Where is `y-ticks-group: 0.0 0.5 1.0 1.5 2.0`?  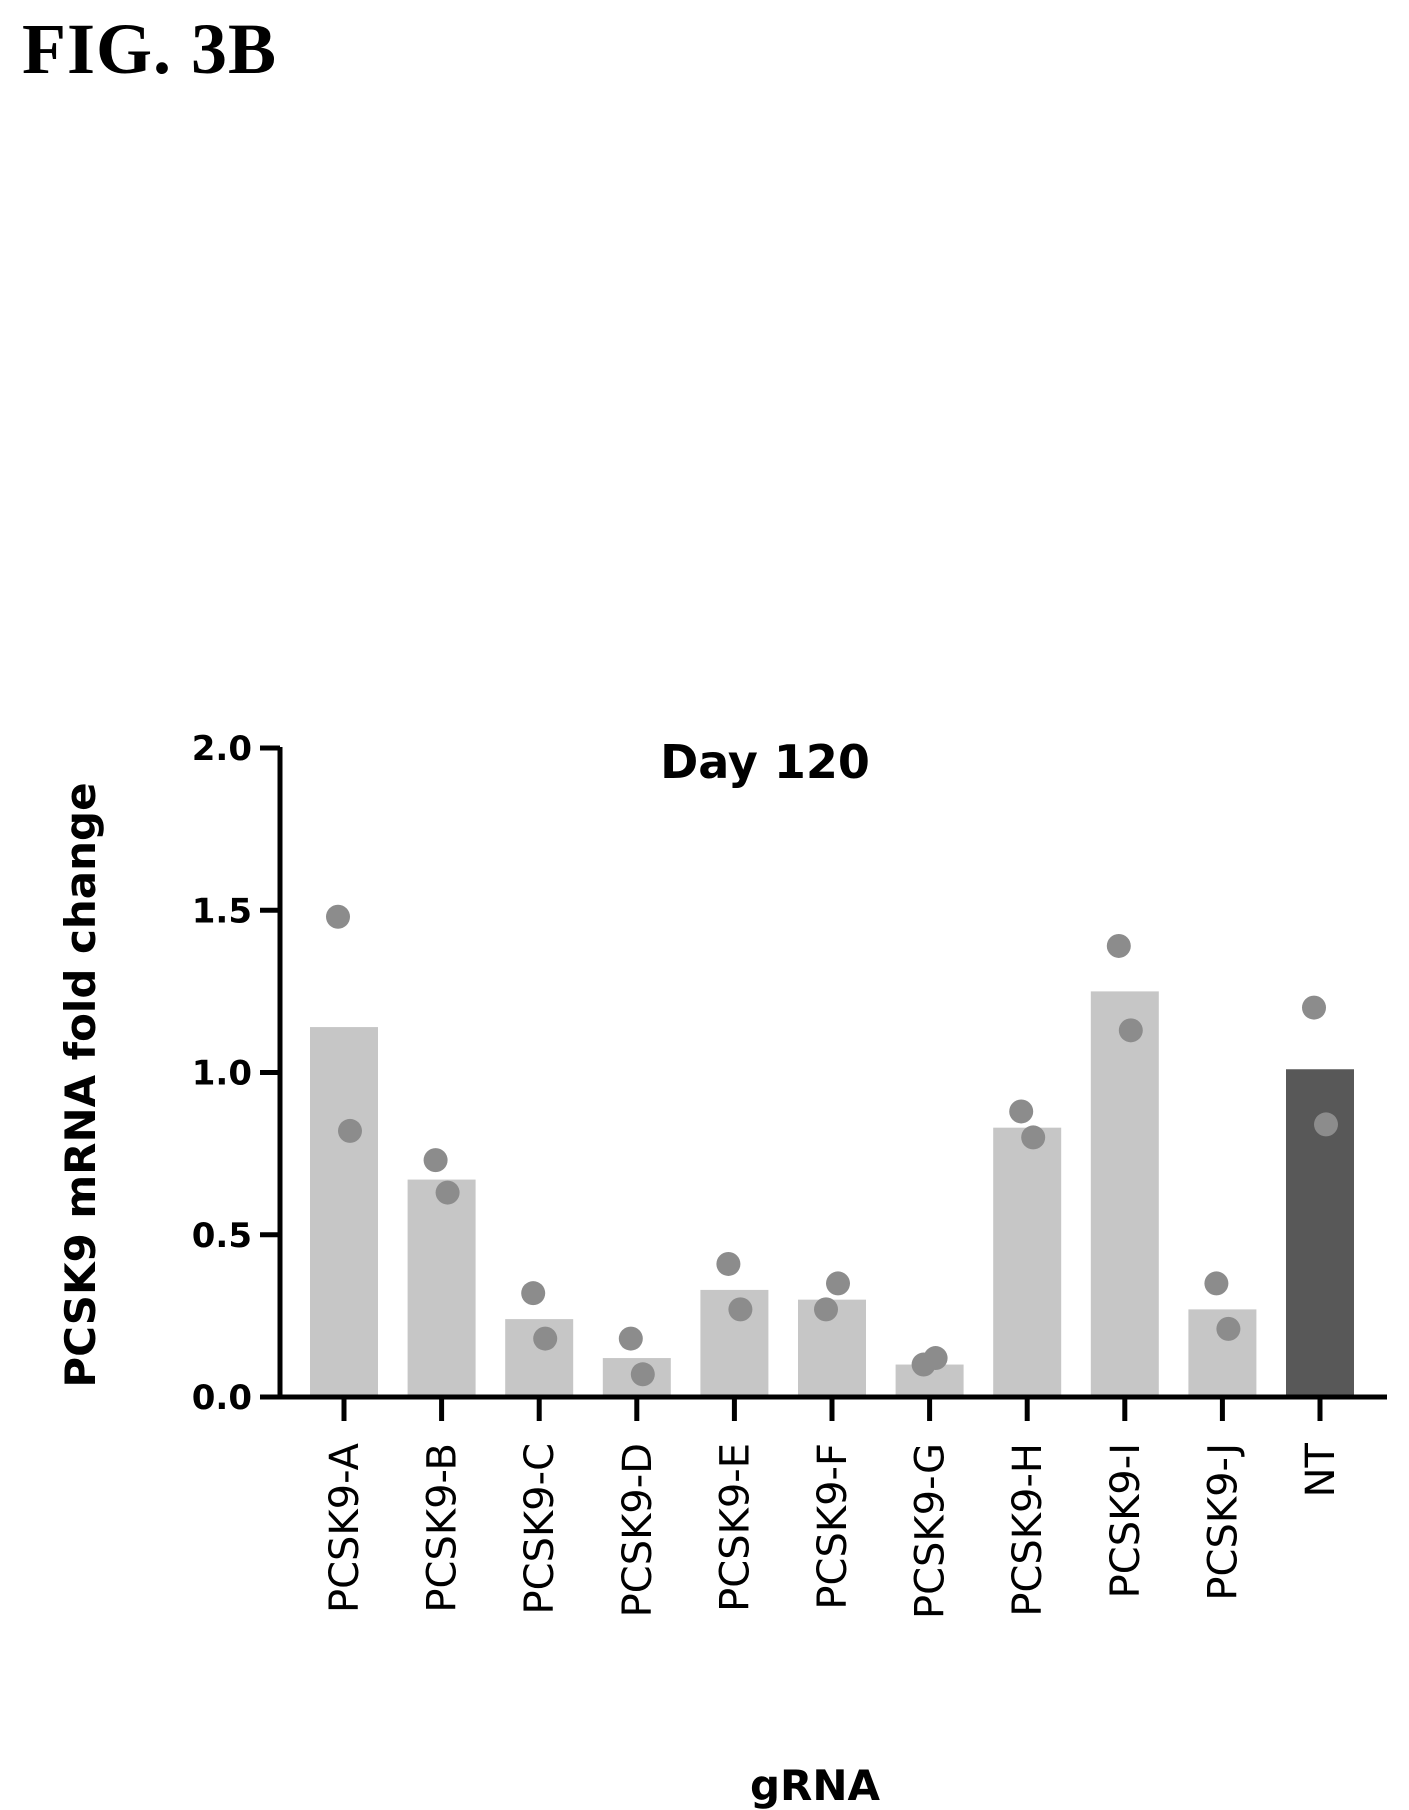
y-ticks-group: 0.0 0.5 1.0 1.5 2.0 is located at coordinates (236, 1073).